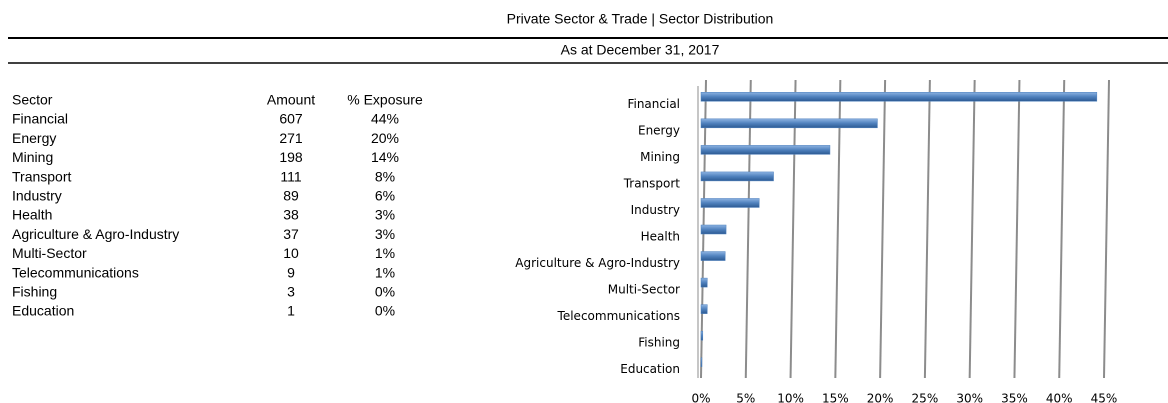  What do you see at coordinates (291, 196) in the screenshot?
I see `table-cell: 89` at bounding box center [291, 196].